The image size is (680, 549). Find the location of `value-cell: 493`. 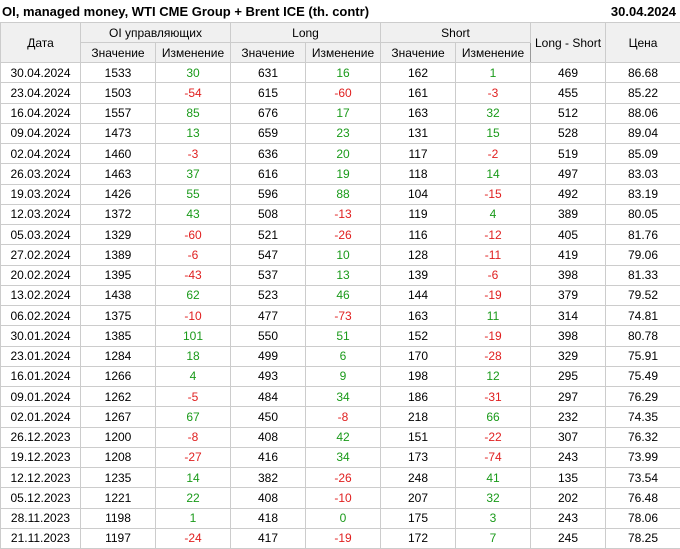

value-cell: 493 is located at coordinates (268, 376).